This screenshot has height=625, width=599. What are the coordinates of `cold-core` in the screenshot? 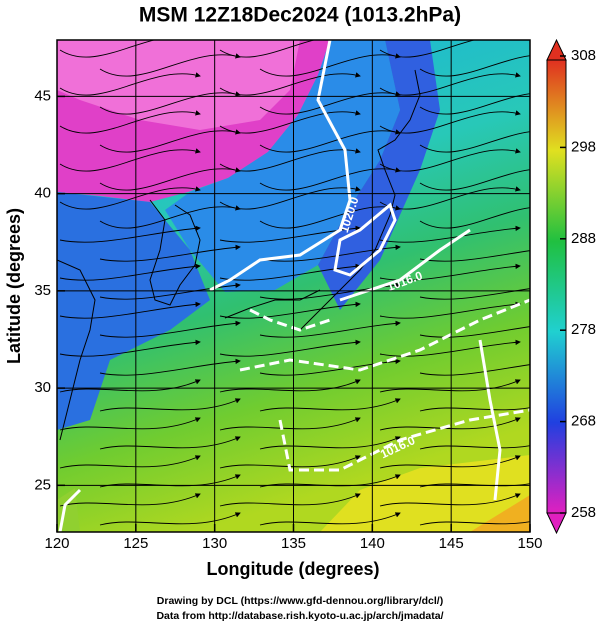 It's located at (178, 85).